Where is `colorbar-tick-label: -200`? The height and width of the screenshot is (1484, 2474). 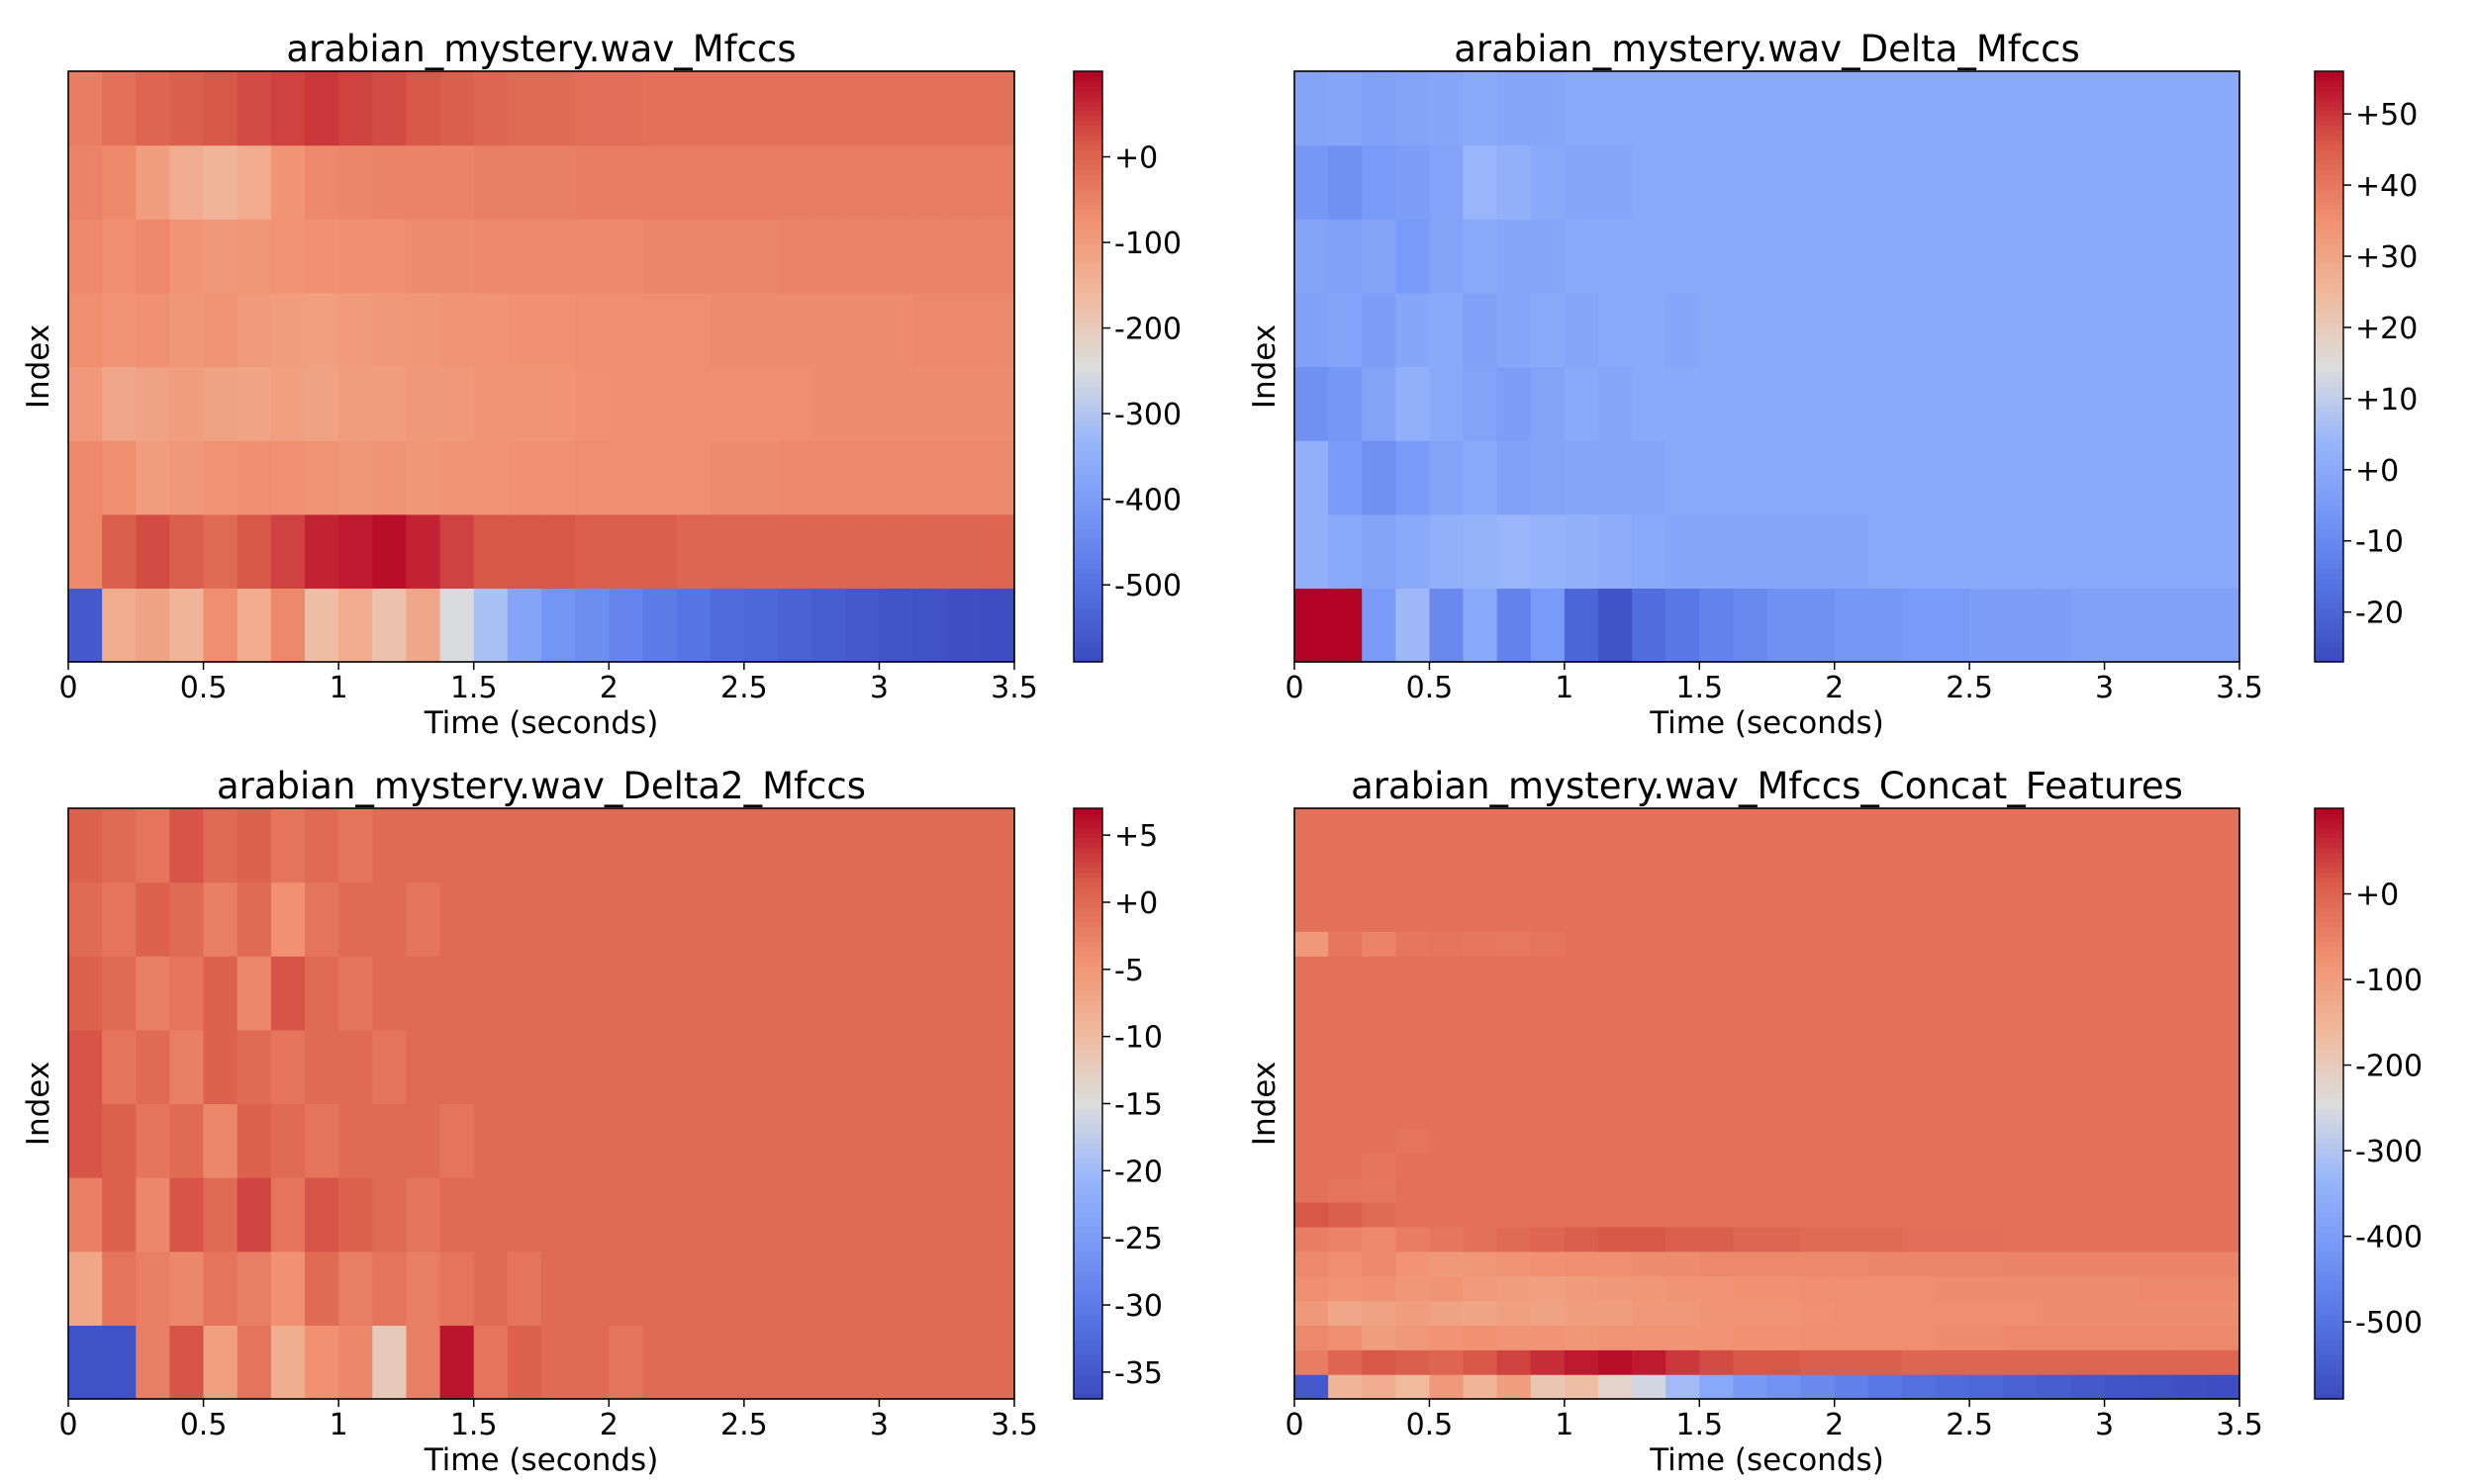 colorbar-tick-label: -200 is located at coordinates (1148, 330).